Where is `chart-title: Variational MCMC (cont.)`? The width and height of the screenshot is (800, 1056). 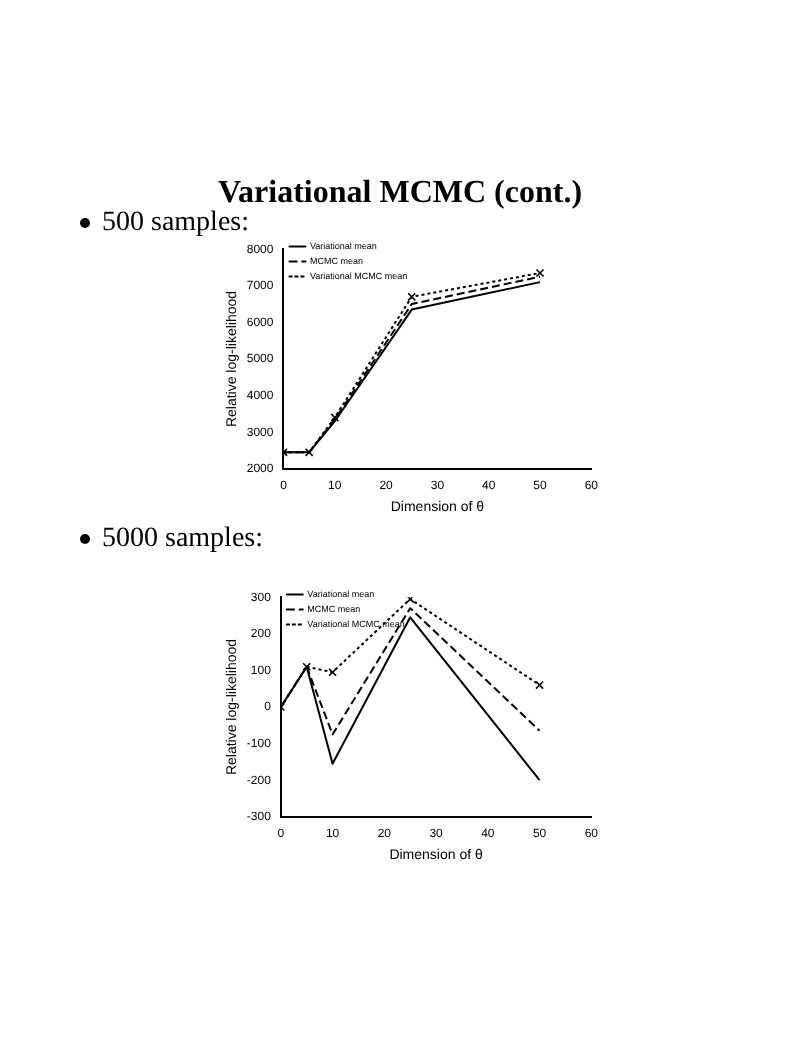 chart-title: Variational MCMC (cont.) is located at coordinates (400, 193).